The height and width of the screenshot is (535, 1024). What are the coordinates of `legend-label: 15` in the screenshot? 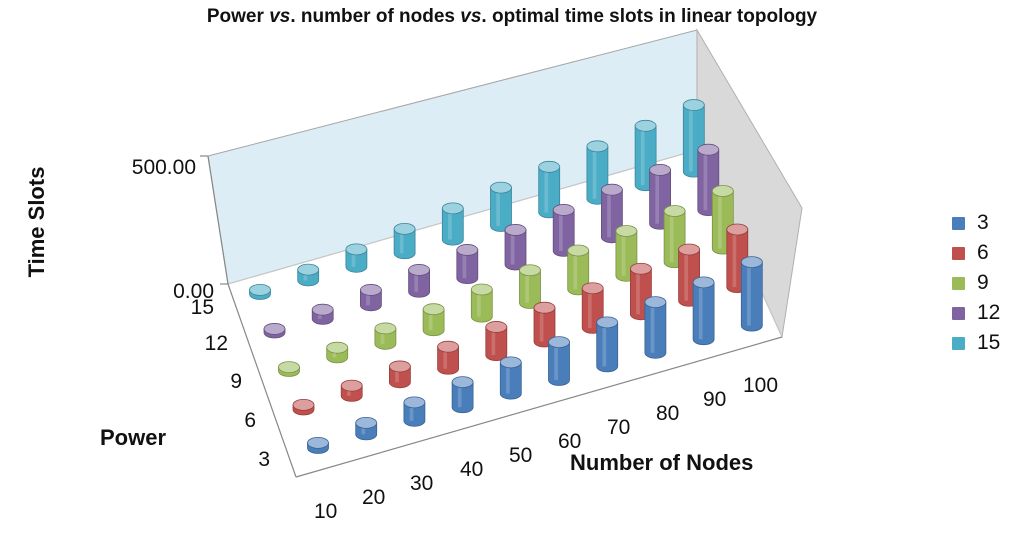 It's located at (989, 342).